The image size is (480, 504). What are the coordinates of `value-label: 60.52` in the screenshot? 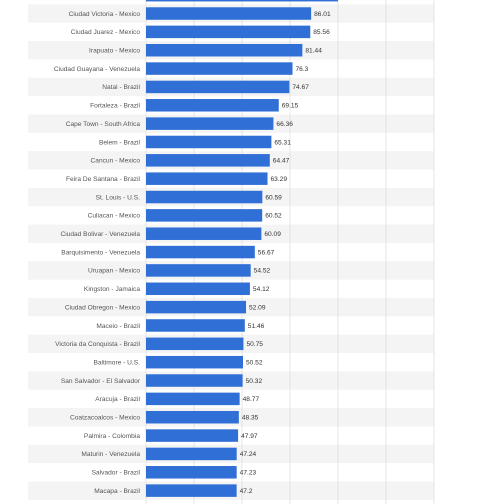 It's located at (273, 216).